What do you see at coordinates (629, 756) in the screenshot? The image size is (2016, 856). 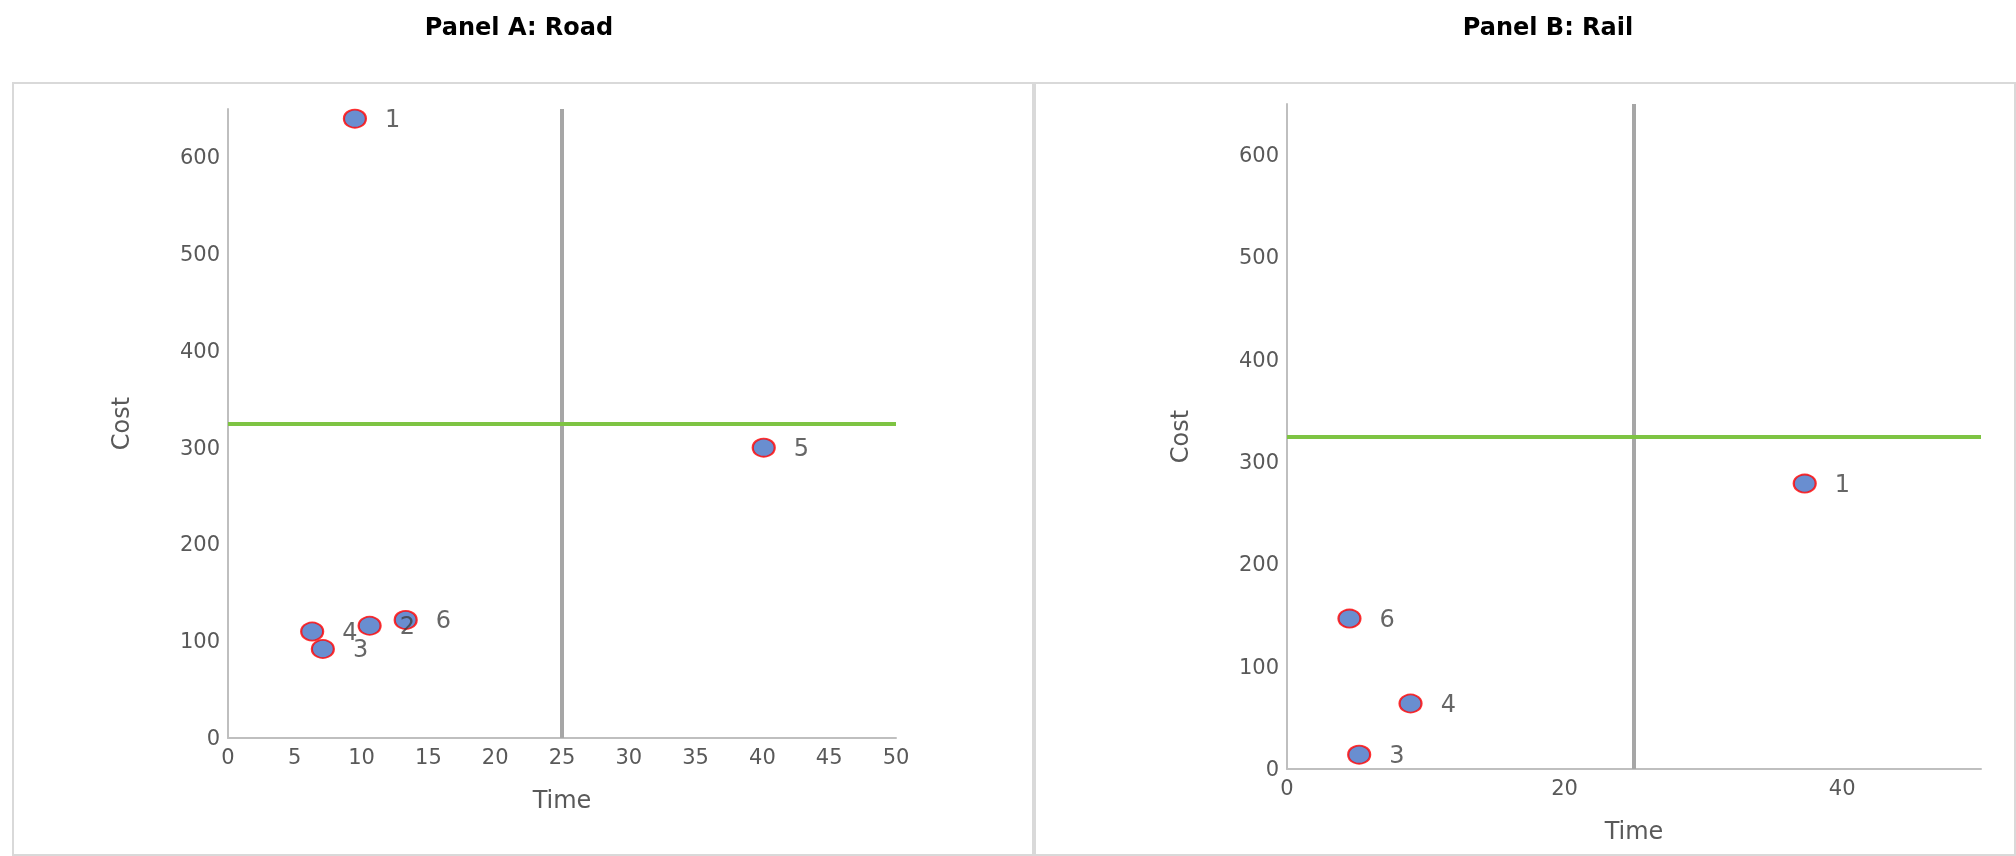 I see `x-tick-label: 30` at bounding box center [629, 756].